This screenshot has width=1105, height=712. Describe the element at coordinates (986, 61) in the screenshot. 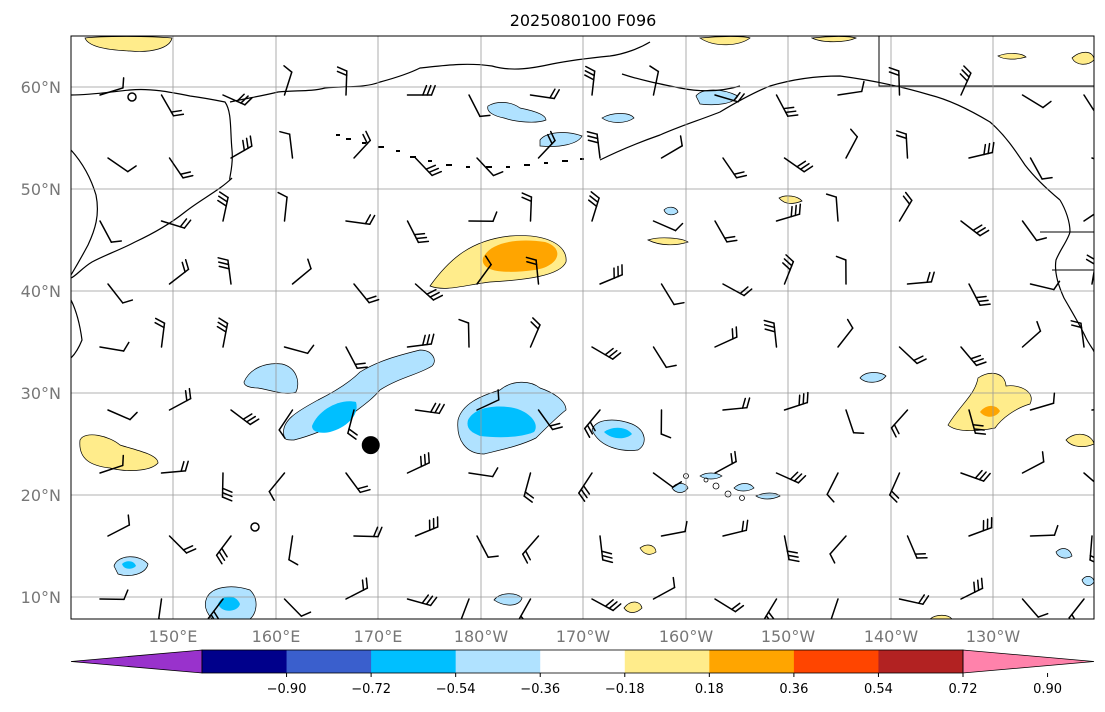

I see `border-line` at that location.